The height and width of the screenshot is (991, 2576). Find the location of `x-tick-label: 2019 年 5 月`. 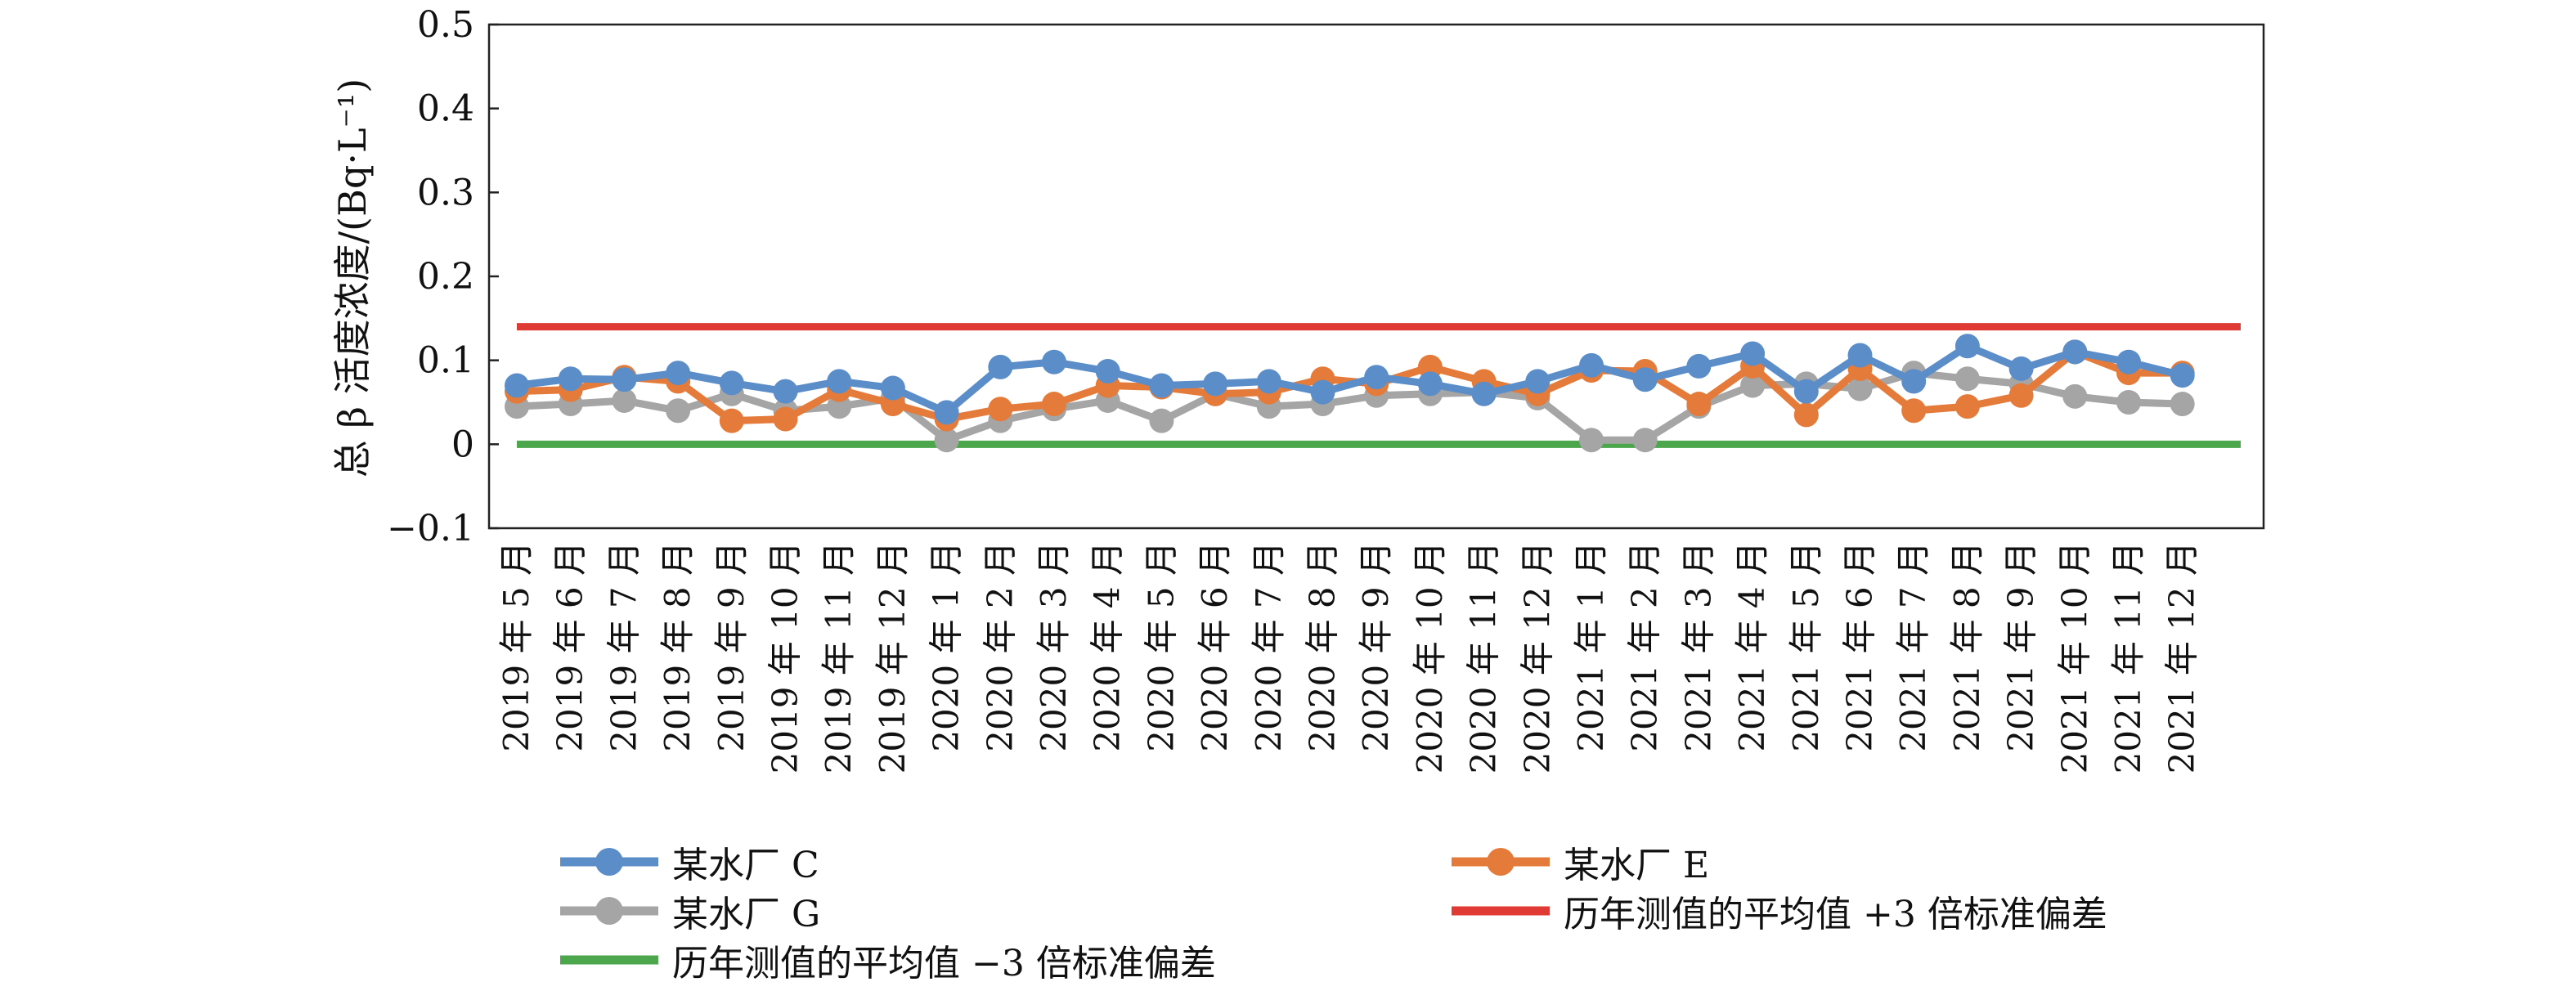

x-tick-label: 2019 年 5 月 is located at coordinates (516, 646).